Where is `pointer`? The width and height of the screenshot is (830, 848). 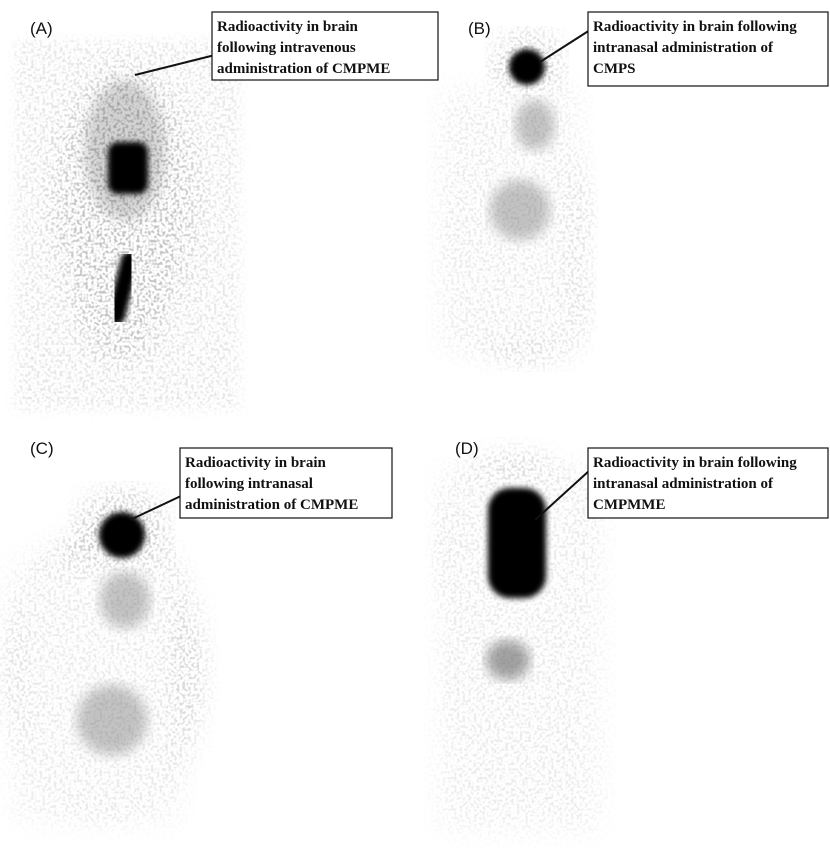 pointer is located at coordinates (562, 495).